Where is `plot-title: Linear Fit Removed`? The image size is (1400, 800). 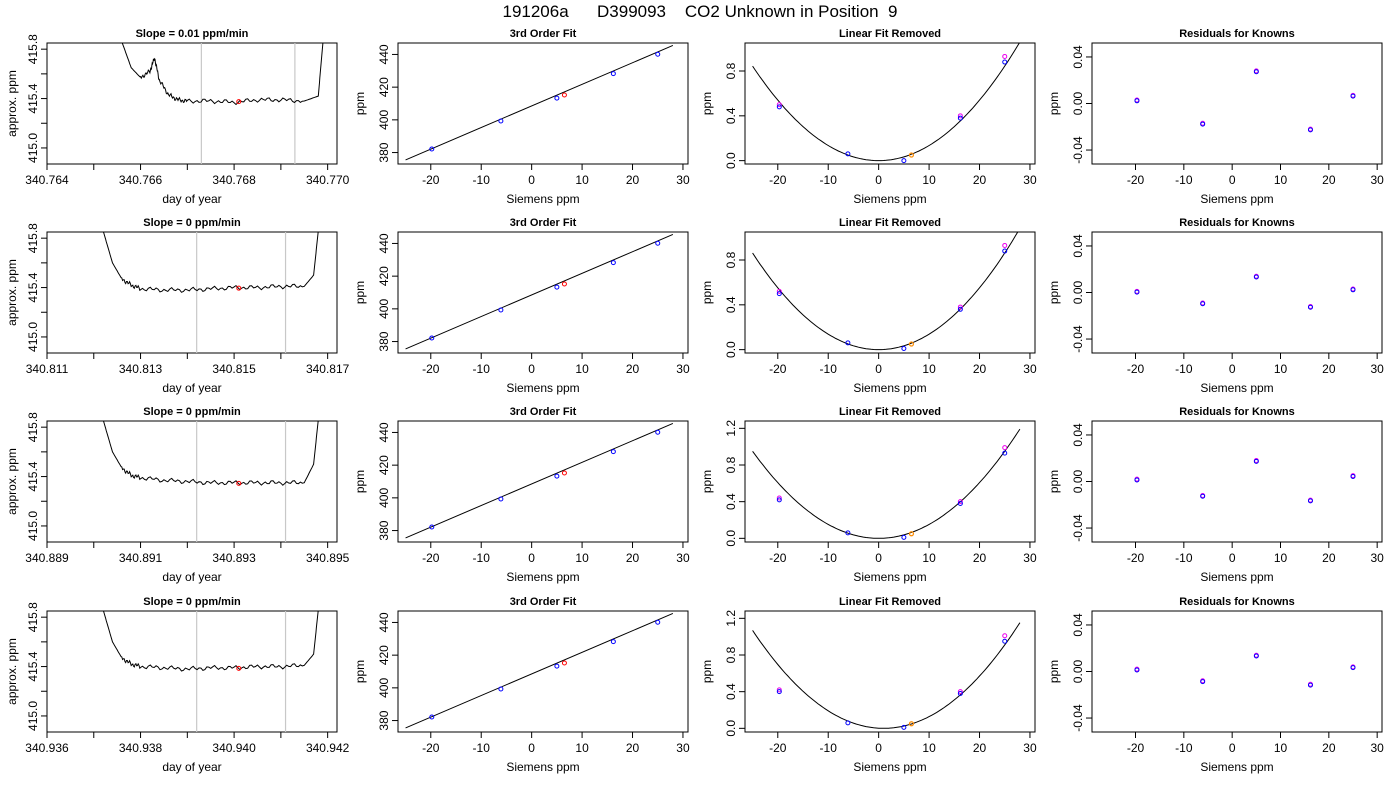 plot-title: Linear Fit Removed is located at coordinates (890, 602).